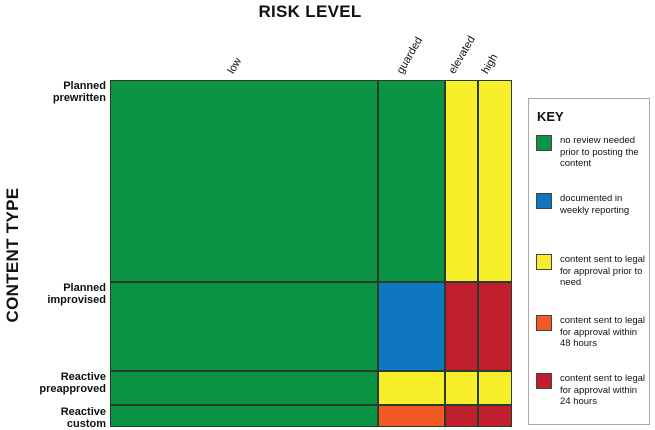  Describe the element at coordinates (410, 55) in the screenshot. I see `column-label-guarded: guarded` at that location.